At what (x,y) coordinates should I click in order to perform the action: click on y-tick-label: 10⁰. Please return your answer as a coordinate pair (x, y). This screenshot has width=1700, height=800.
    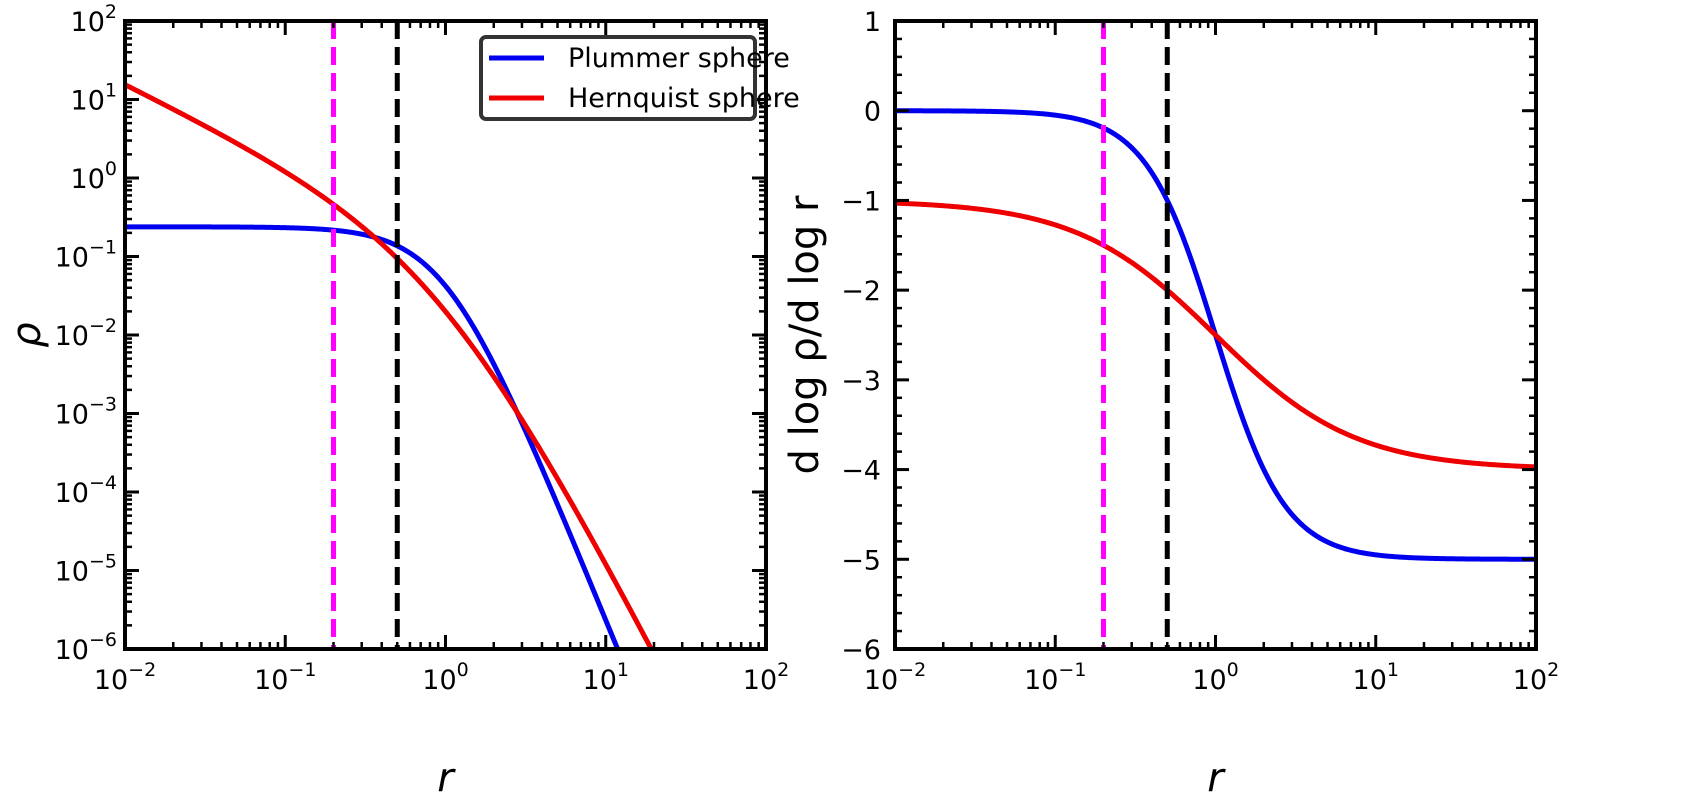
    Looking at the image, I should click on (94, 176).